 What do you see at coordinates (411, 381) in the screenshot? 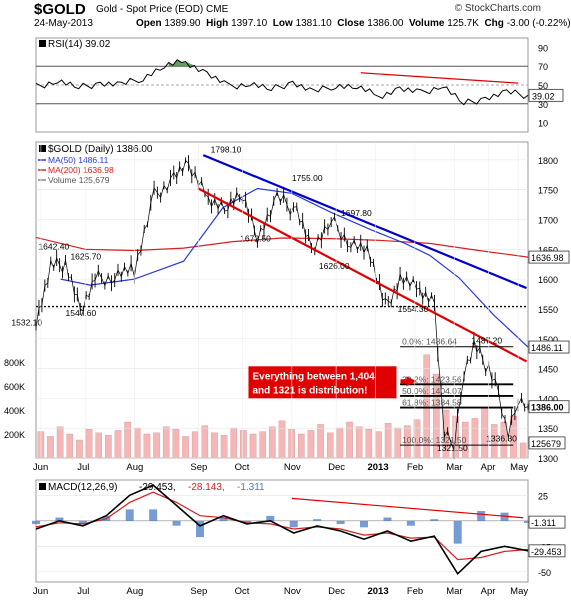
I see `callout-arrow-head` at bounding box center [411, 381].